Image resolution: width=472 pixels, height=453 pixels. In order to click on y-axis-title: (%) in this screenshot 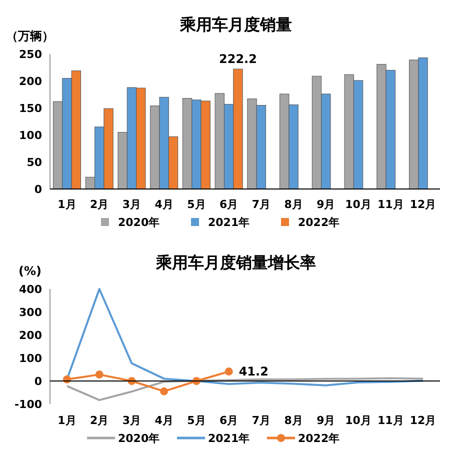, I will do `click(30, 271)`.